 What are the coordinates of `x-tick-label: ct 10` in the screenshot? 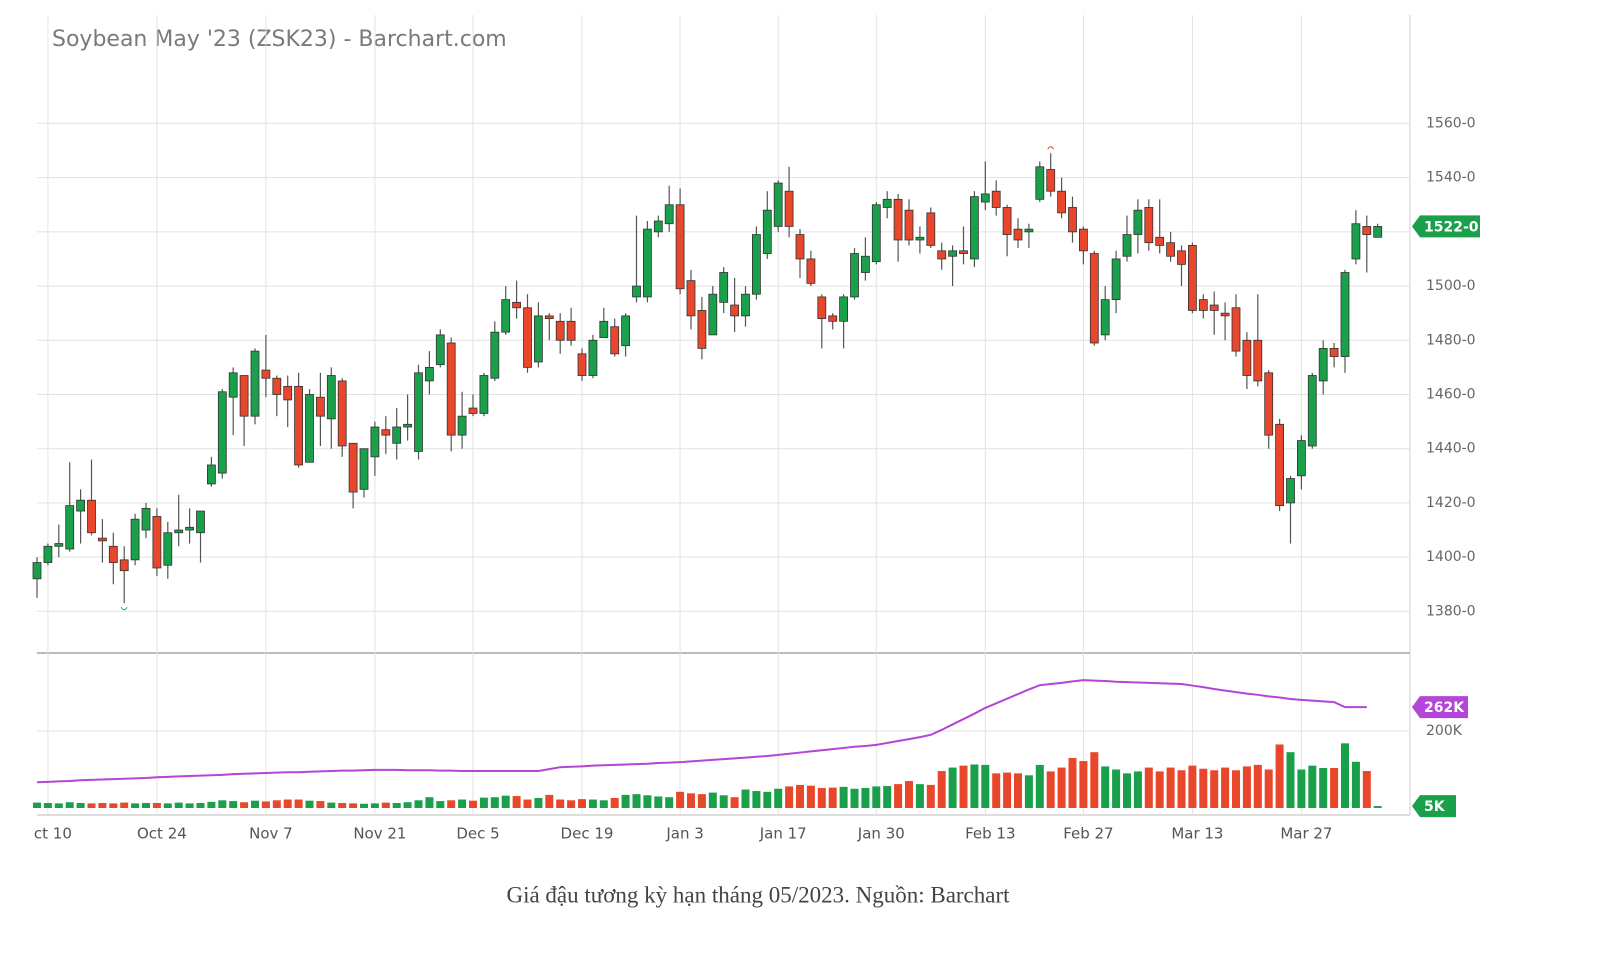 It's located at (53, 834).